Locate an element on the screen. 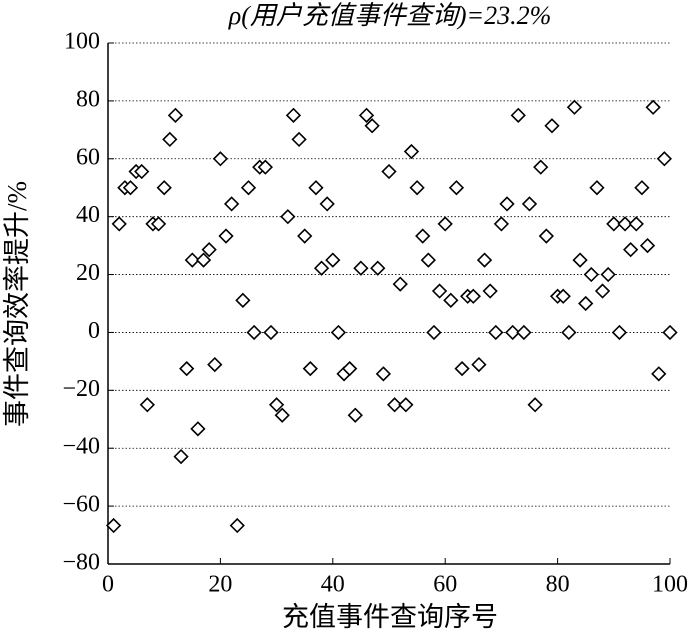 This screenshot has height=636, width=695. x-tick-label: 40 is located at coordinates (333, 585).